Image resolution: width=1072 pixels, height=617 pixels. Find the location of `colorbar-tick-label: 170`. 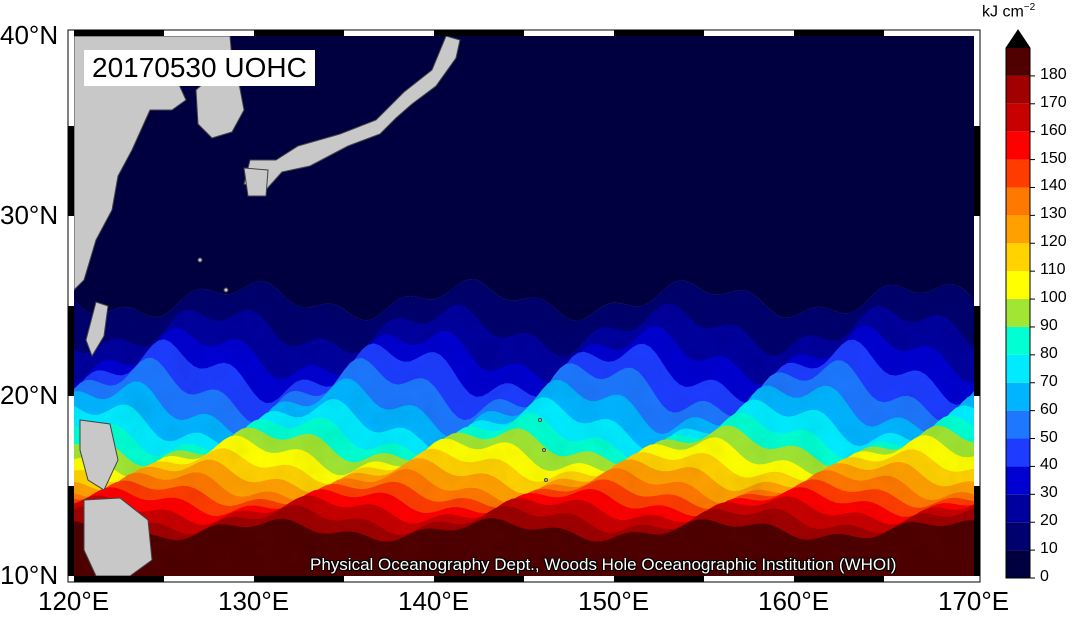

colorbar-tick-label: 170 is located at coordinates (1053, 102).